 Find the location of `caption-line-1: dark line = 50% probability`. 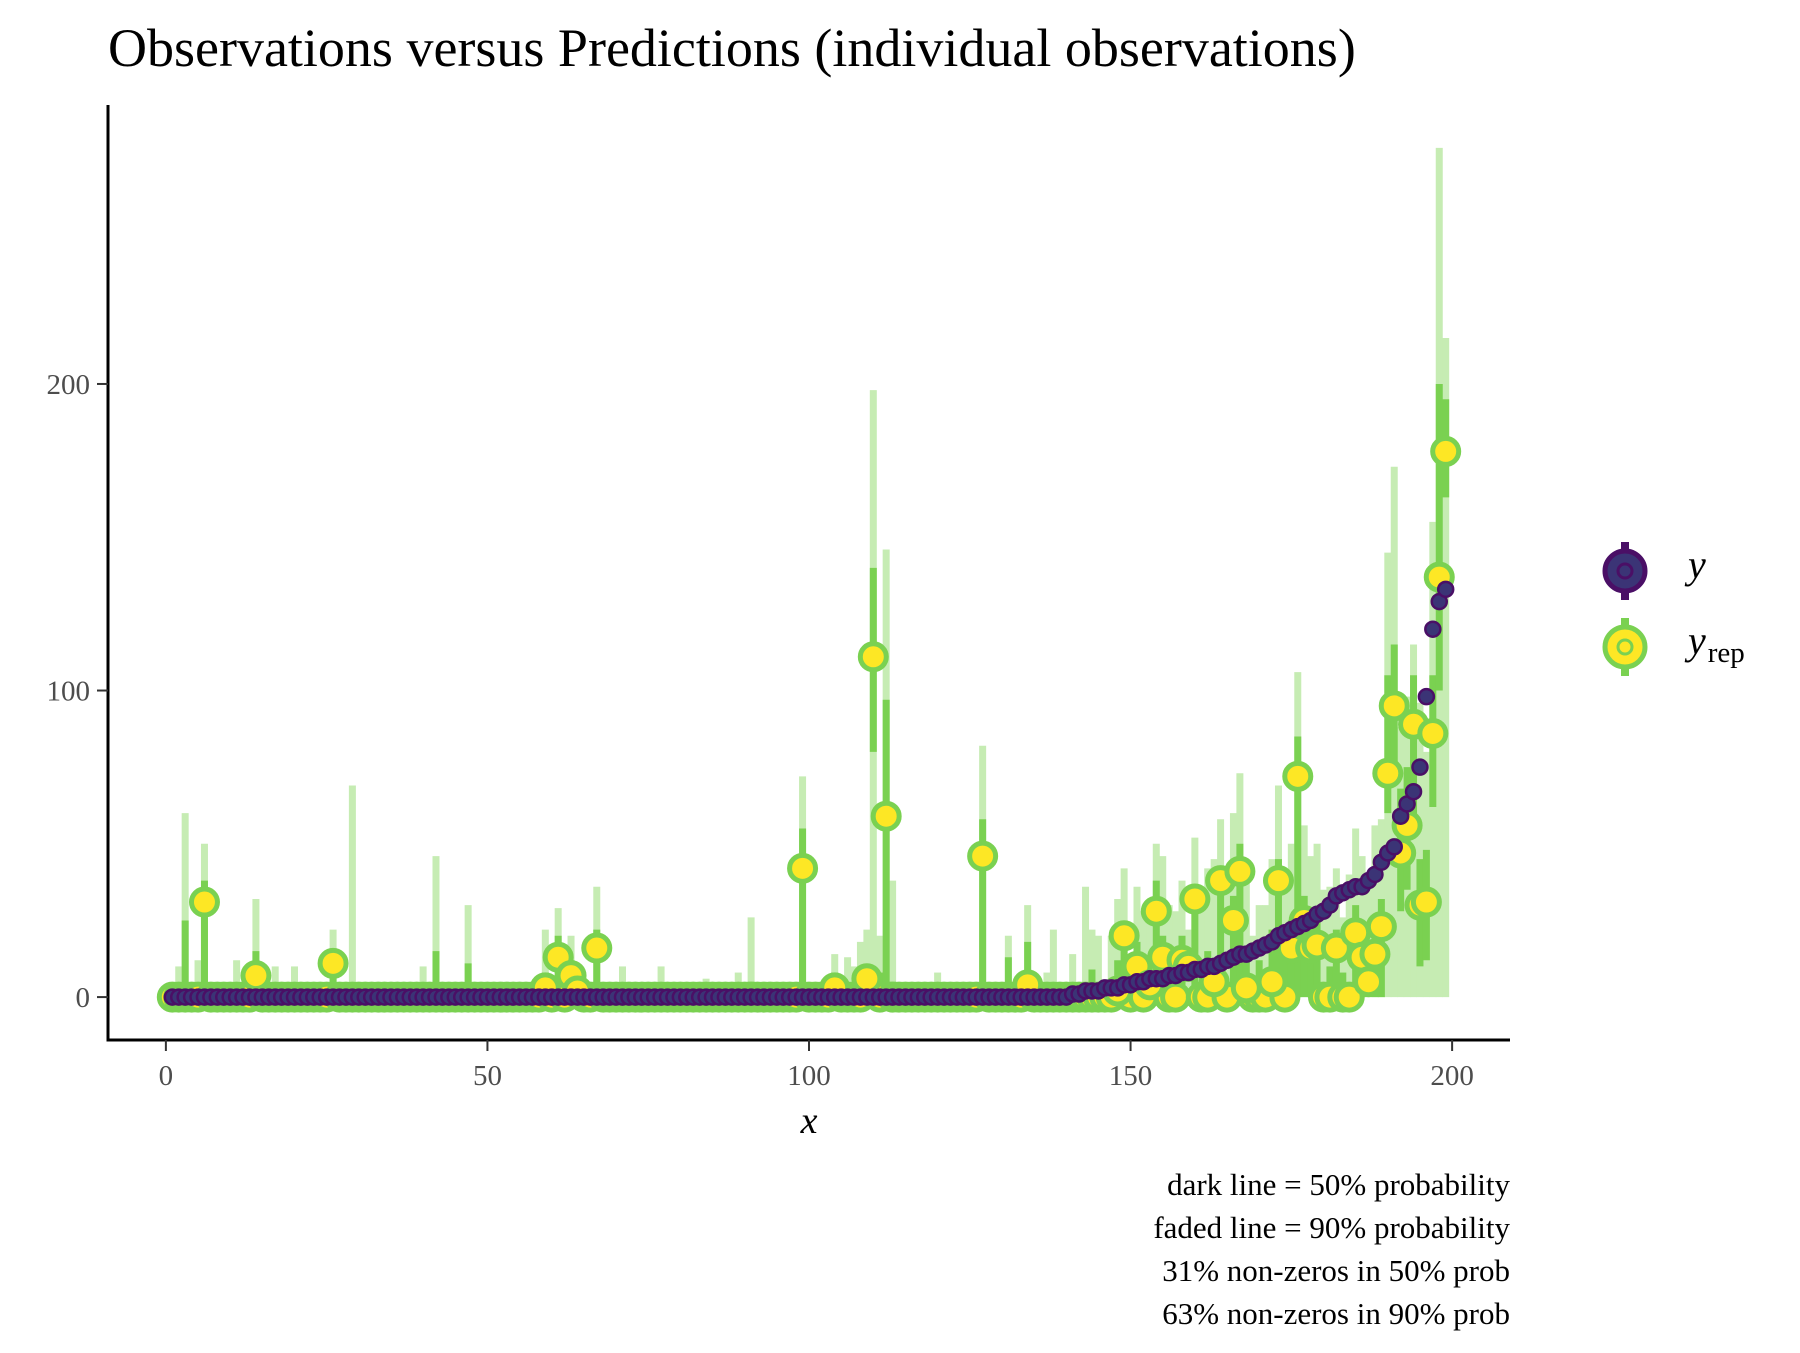

caption-line-1: dark line = 50% probability is located at coordinates (1338, 1184).